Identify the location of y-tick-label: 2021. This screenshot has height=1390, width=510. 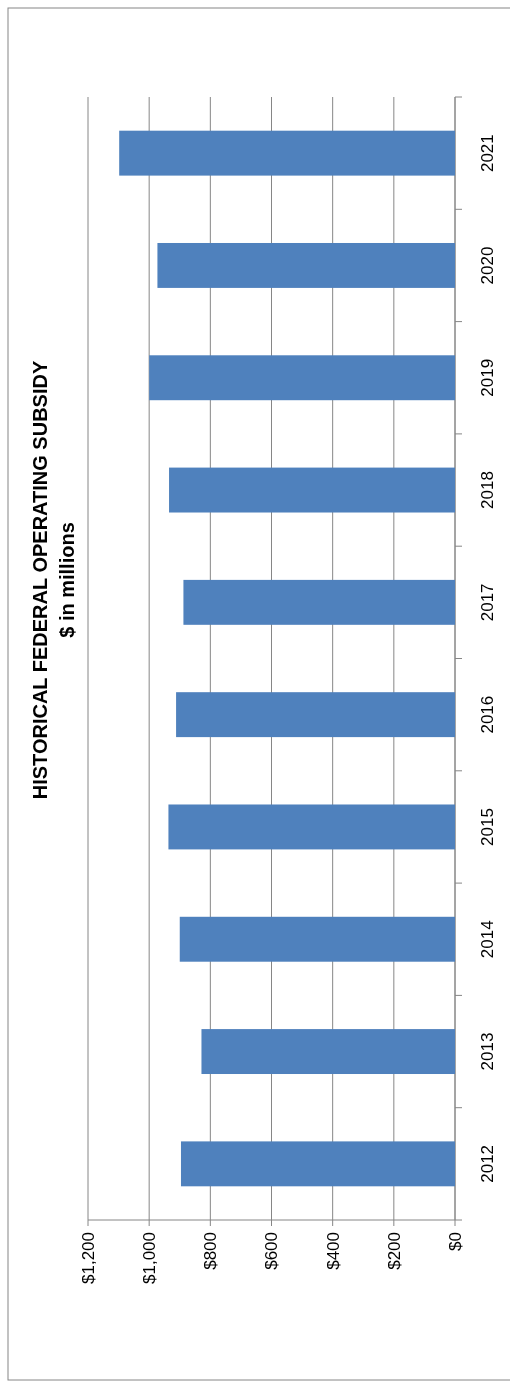
(487, 153).